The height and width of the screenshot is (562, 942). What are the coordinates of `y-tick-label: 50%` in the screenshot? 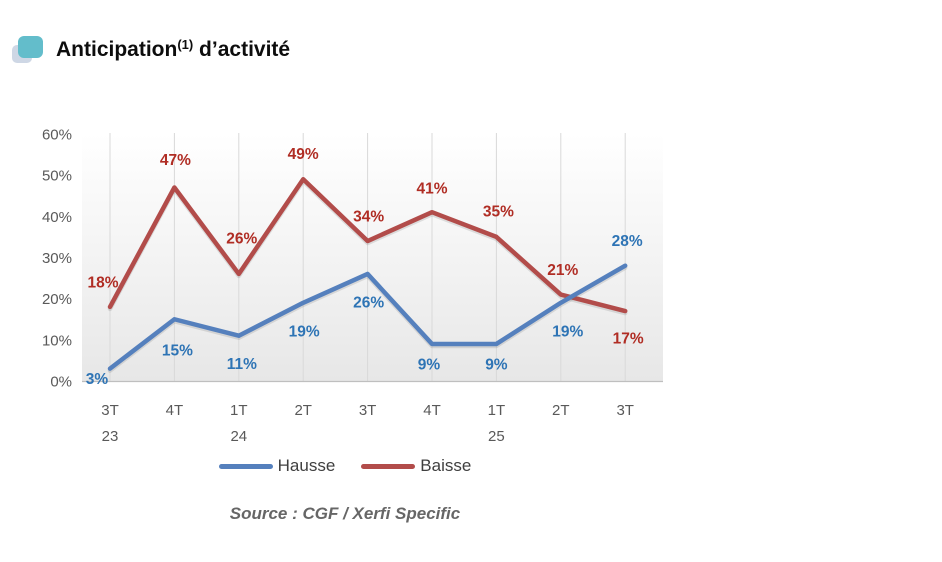 It's located at (57, 176).